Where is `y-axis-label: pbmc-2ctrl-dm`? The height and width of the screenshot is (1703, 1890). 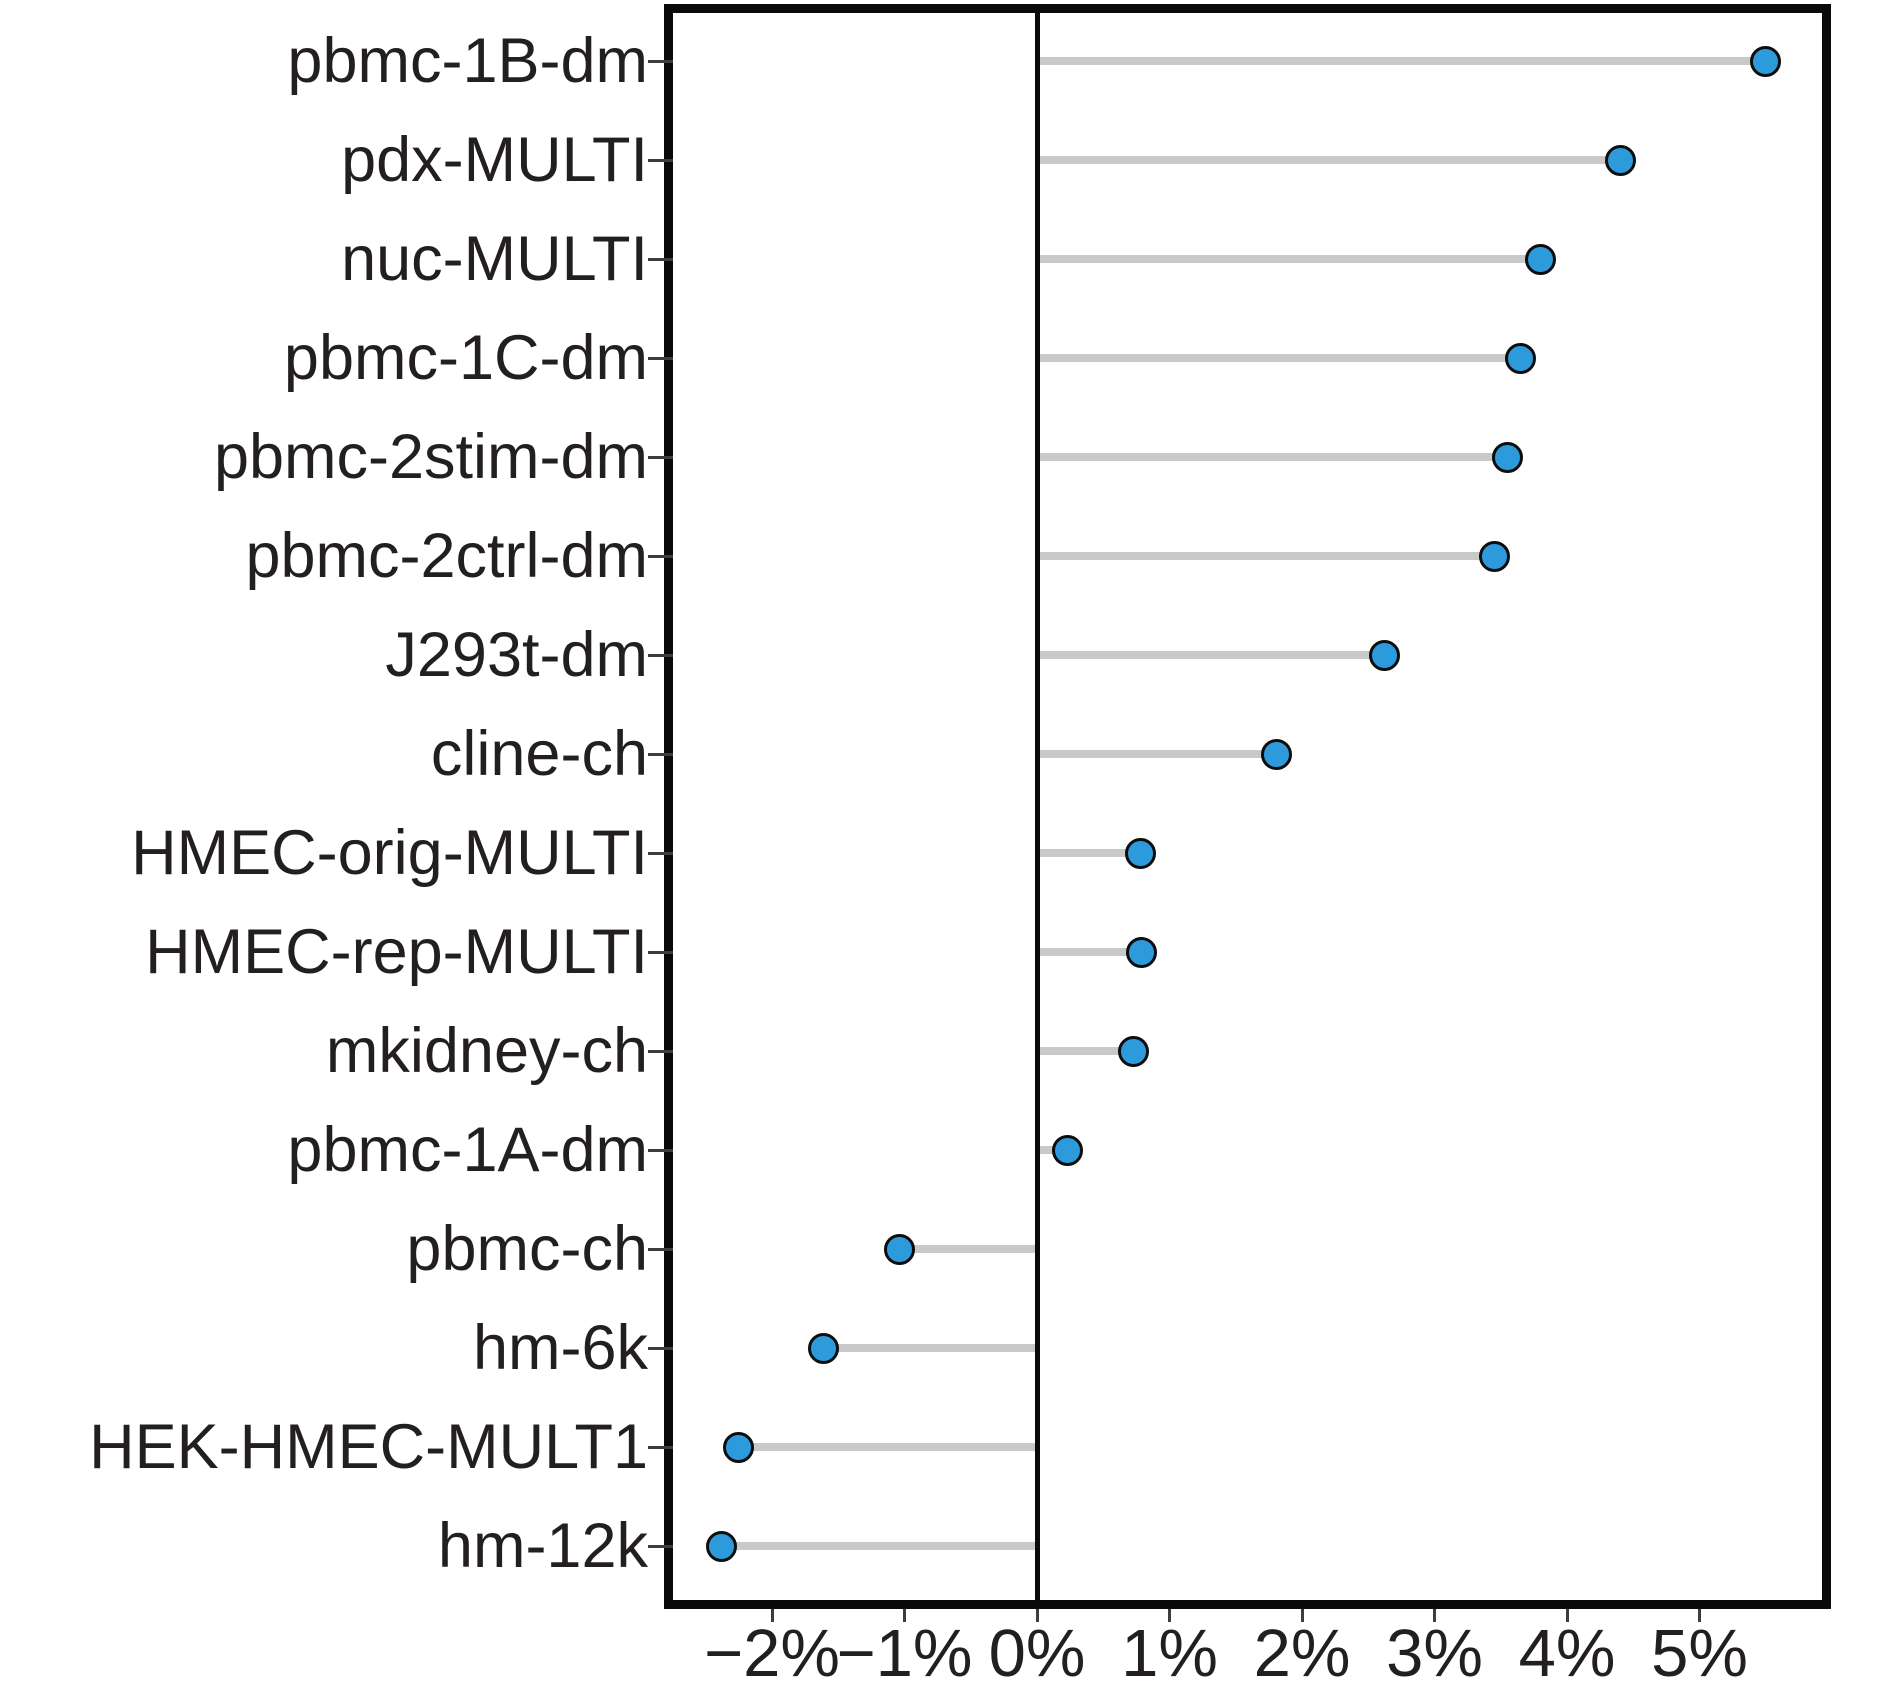 y-axis-label: pbmc-2ctrl-dm is located at coordinates (446, 556).